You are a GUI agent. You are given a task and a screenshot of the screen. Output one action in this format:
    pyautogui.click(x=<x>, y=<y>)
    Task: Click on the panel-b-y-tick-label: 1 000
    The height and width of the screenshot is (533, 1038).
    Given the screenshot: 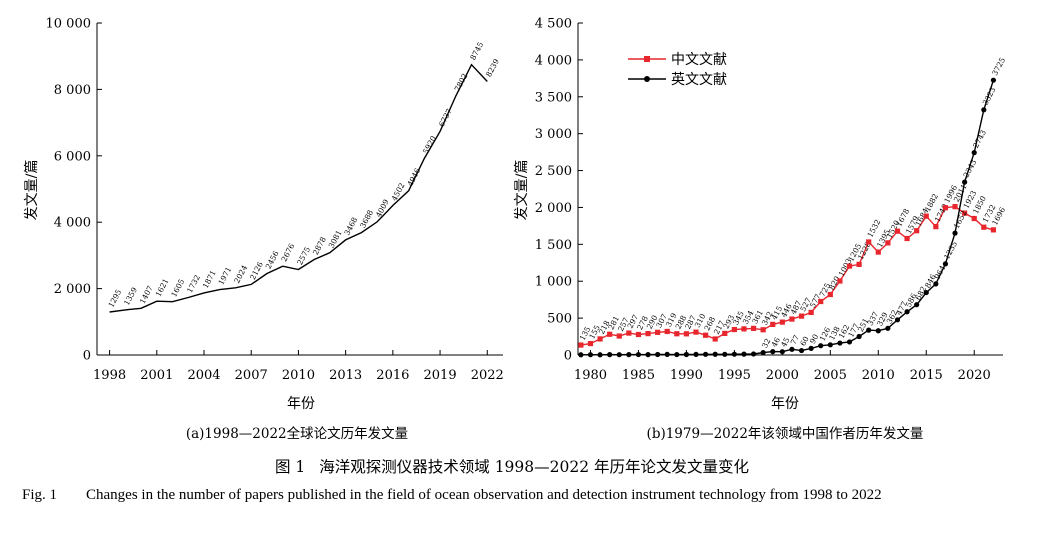 What is the action you would take?
    pyautogui.click(x=553, y=282)
    